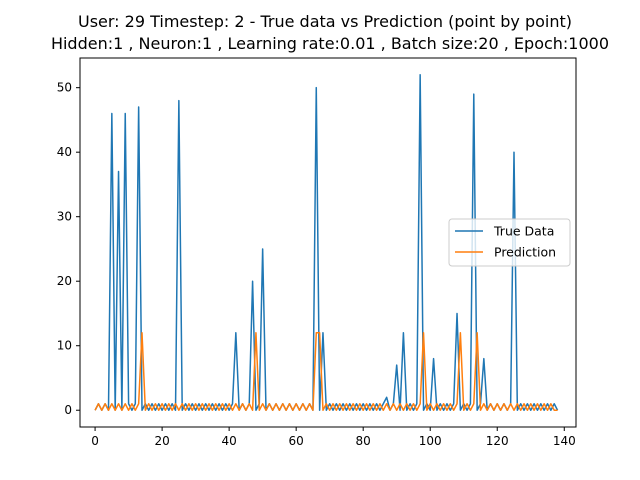 This screenshot has height=480, width=640. Describe the element at coordinates (525, 252) in the screenshot. I see `legend-prediction-label: Prediction` at that location.